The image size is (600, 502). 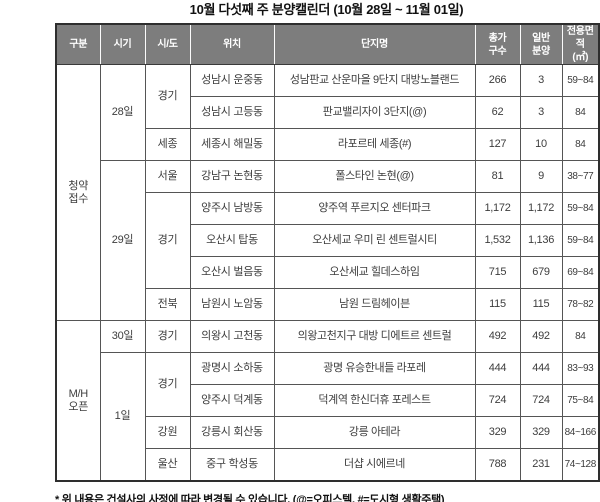 I want to click on cell-general: 444, so click(x=541, y=368).